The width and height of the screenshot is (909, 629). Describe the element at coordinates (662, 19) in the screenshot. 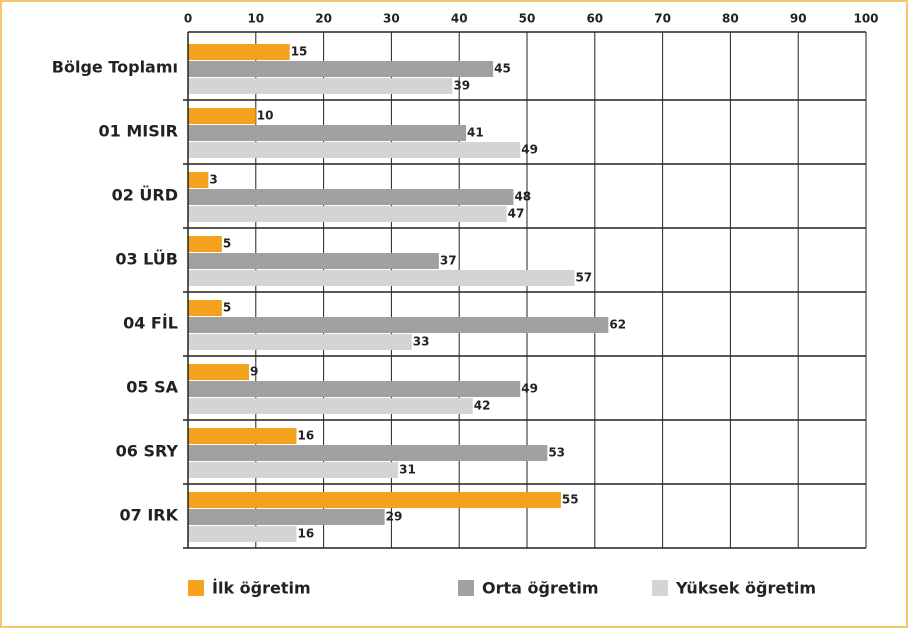

I see `x-tick-label: 70` at that location.